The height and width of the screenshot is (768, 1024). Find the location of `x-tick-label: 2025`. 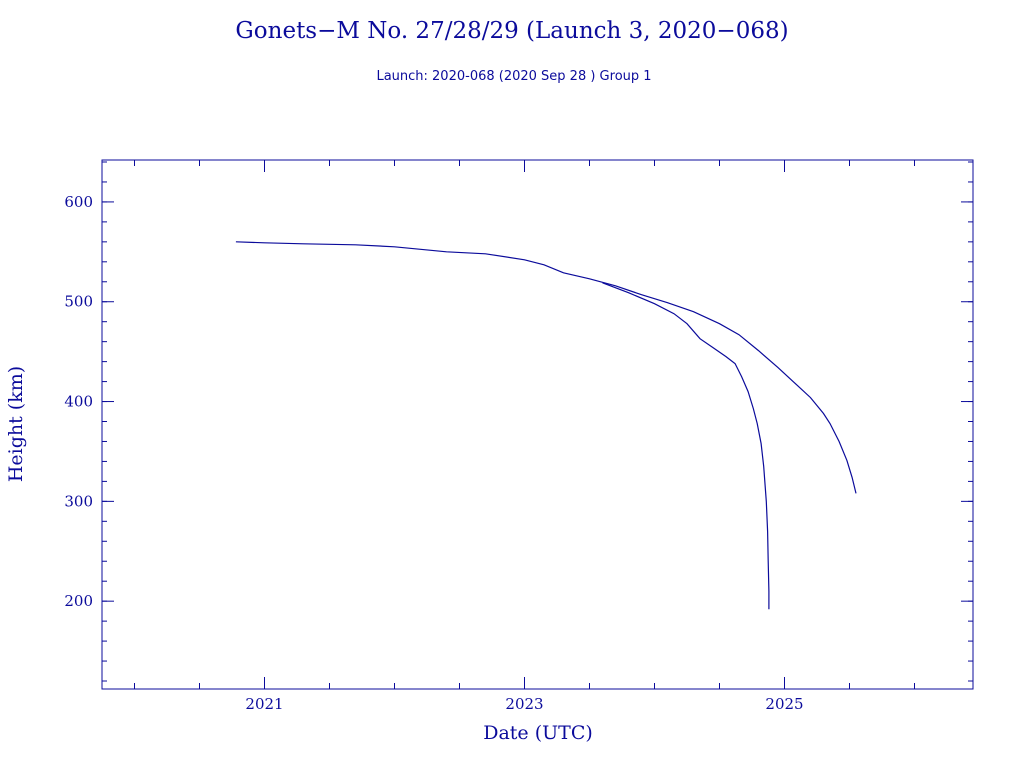

x-tick-label: 2025 is located at coordinates (784, 704).